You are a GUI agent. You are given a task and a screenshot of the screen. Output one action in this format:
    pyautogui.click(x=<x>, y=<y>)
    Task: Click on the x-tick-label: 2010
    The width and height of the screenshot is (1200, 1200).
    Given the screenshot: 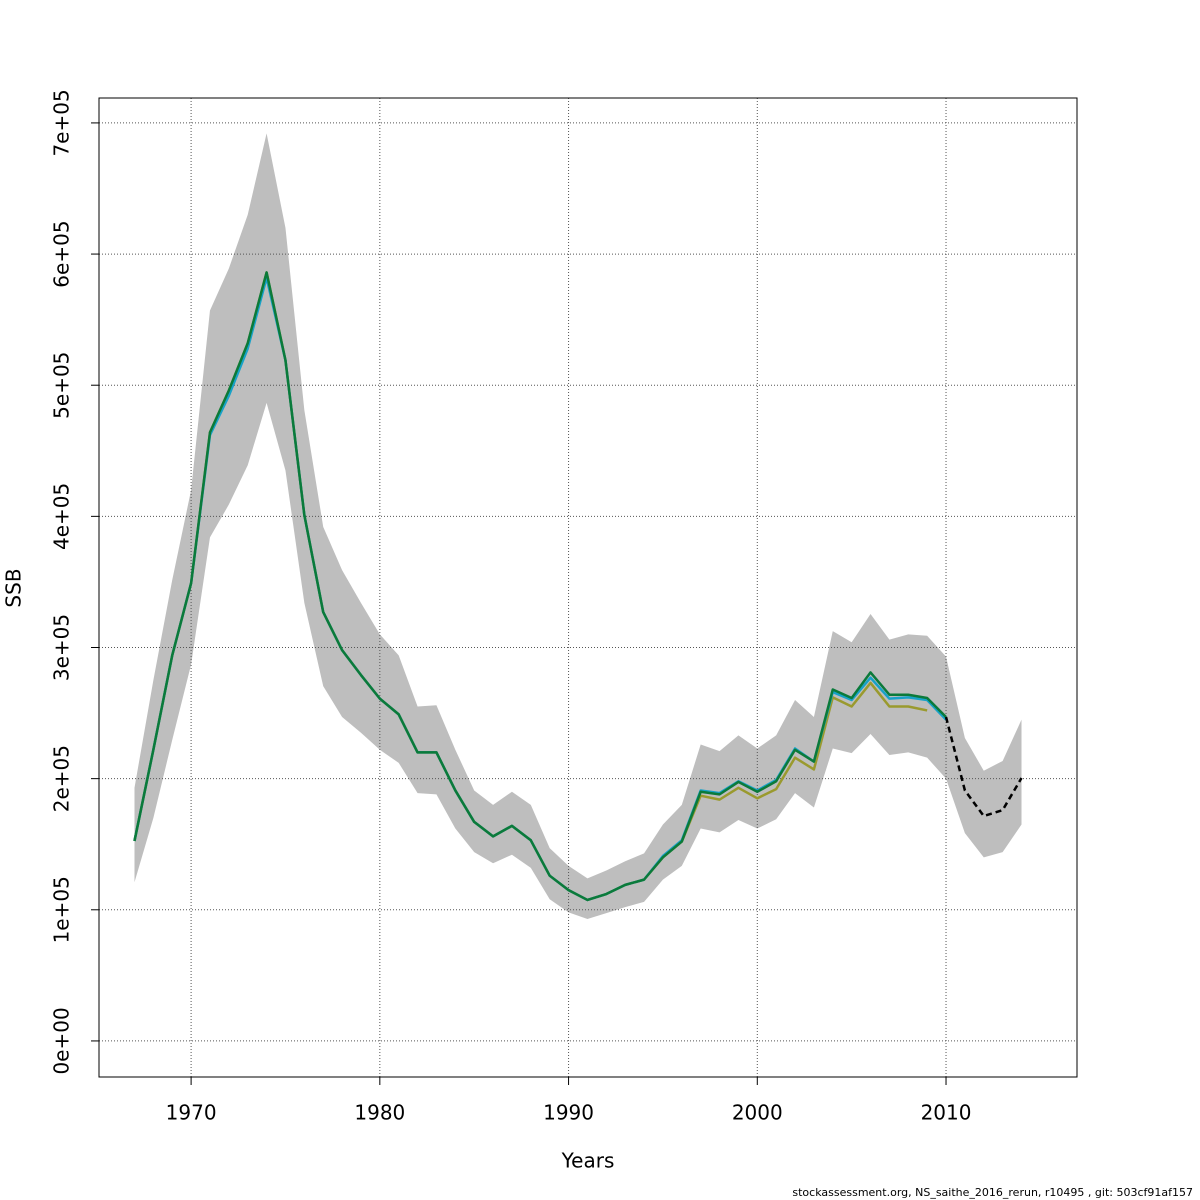 What is the action you would take?
    pyautogui.click(x=946, y=1113)
    